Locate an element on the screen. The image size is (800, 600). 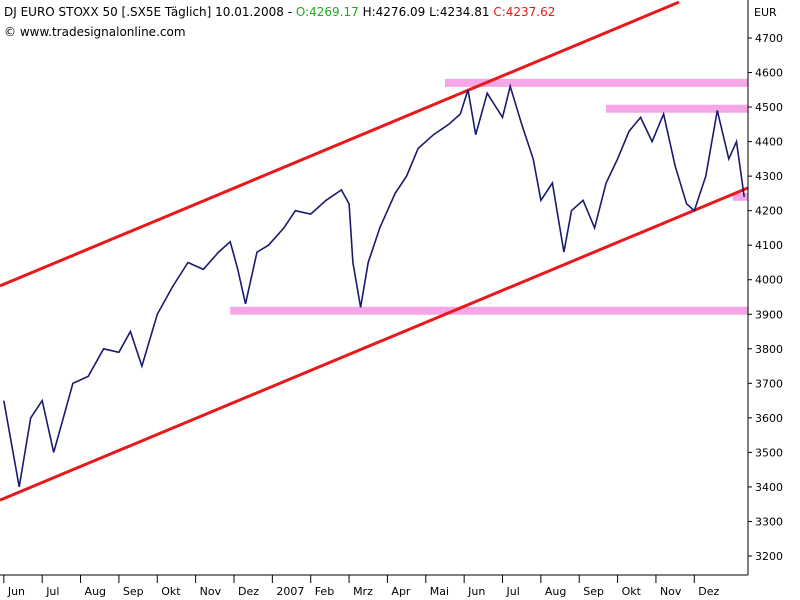
x-tick-label: Feb is located at coordinates (324, 591).